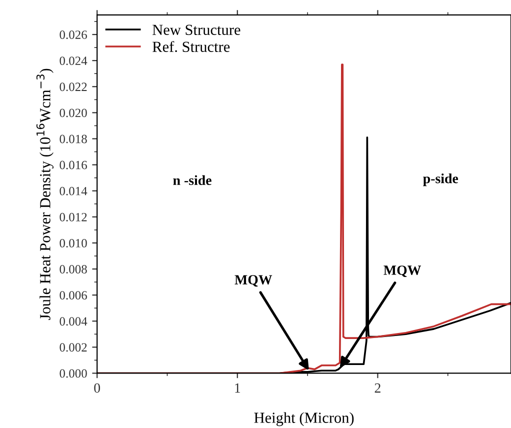 The height and width of the screenshot is (428, 511). What do you see at coordinates (73, 243) in the screenshot?
I see `y-tick-label: 0.010` at bounding box center [73, 243].